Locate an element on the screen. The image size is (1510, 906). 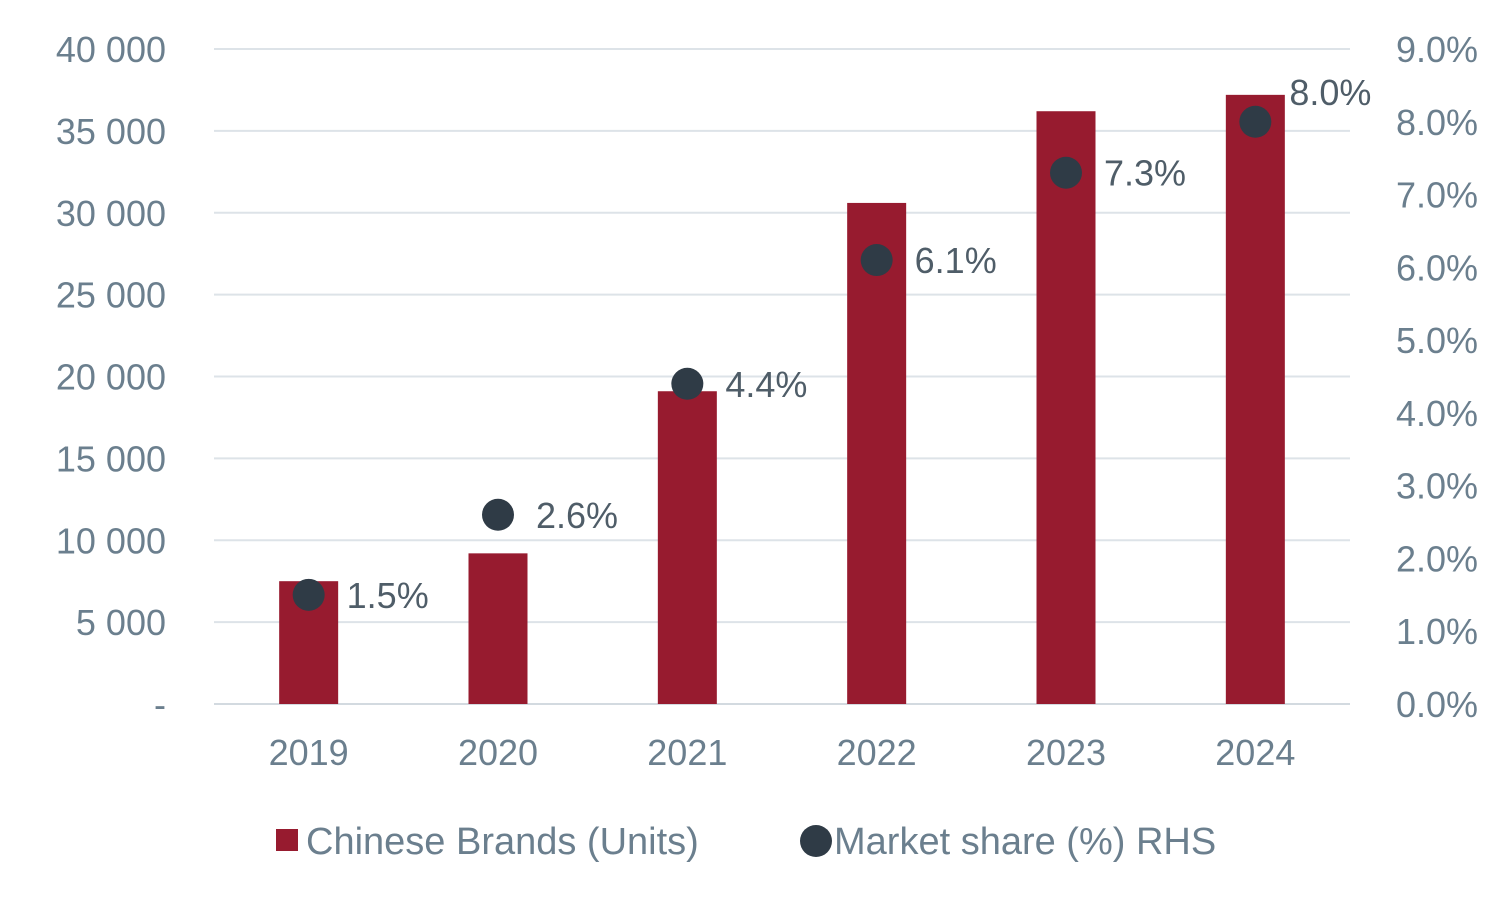
right-tick-label: 5.0% is located at coordinates (1437, 340).